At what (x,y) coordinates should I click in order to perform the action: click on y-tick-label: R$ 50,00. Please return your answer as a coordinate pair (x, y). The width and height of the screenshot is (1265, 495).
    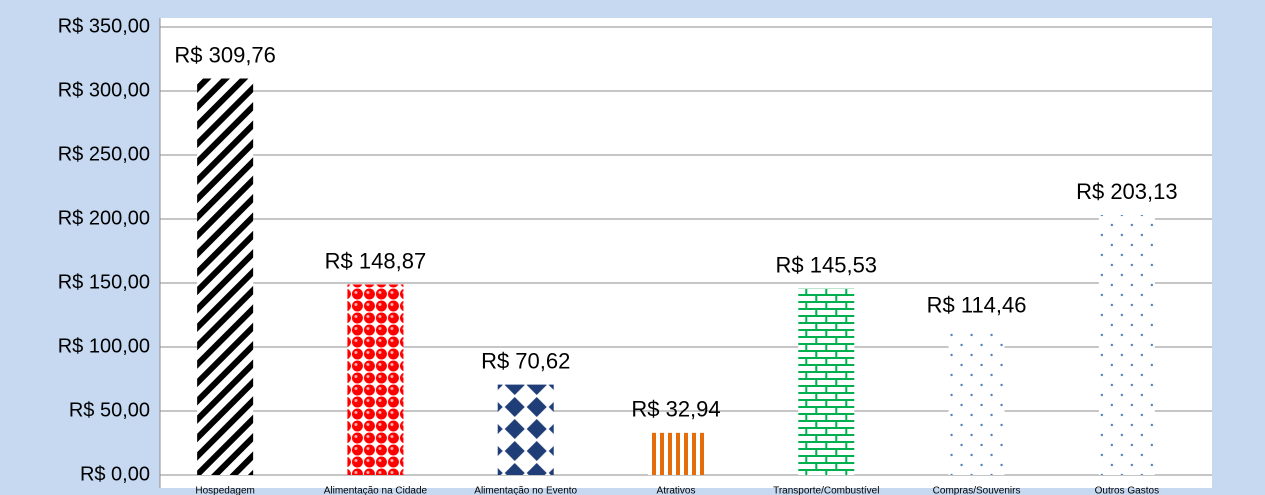
    Looking at the image, I should click on (109, 410).